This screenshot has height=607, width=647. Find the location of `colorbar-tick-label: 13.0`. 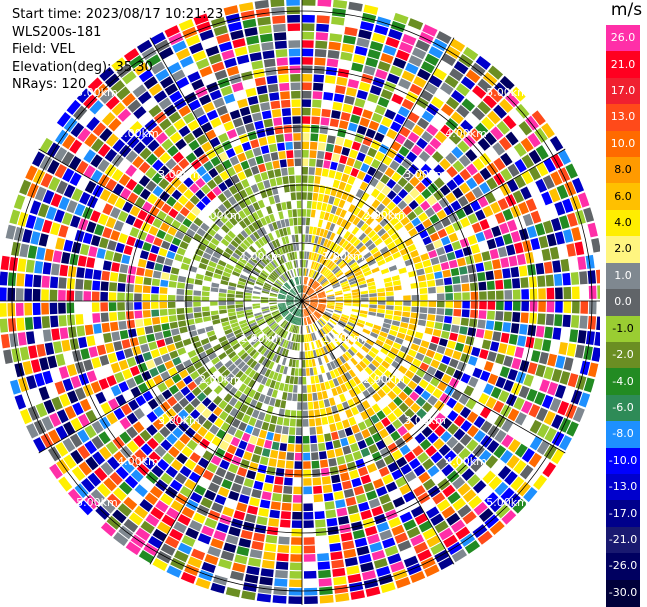

colorbar-tick-label: 13.0 is located at coordinates (623, 117).